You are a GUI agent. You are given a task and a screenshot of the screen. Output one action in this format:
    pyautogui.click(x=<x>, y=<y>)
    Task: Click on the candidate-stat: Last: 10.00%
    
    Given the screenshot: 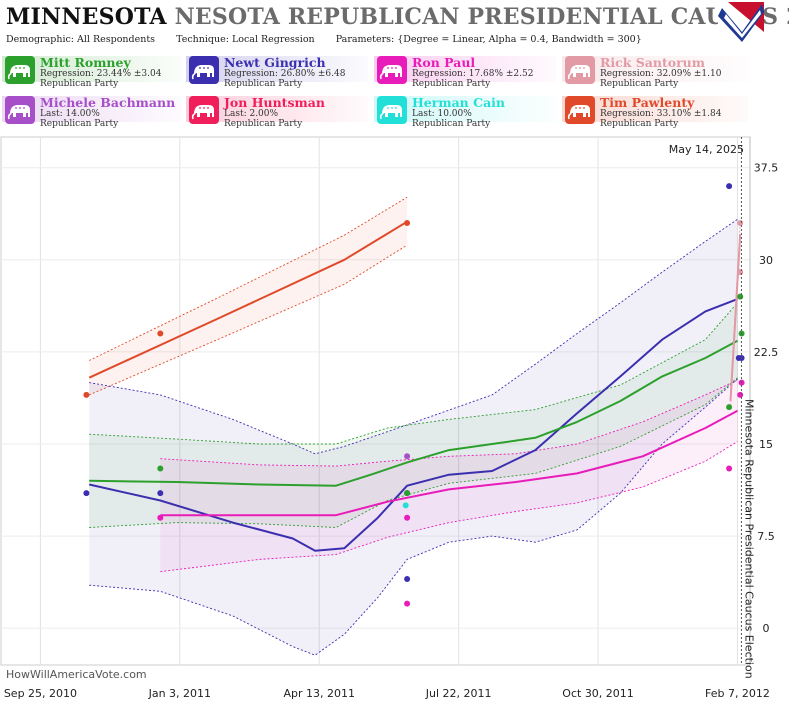 What is the action you would take?
    pyautogui.click(x=442, y=114)
    